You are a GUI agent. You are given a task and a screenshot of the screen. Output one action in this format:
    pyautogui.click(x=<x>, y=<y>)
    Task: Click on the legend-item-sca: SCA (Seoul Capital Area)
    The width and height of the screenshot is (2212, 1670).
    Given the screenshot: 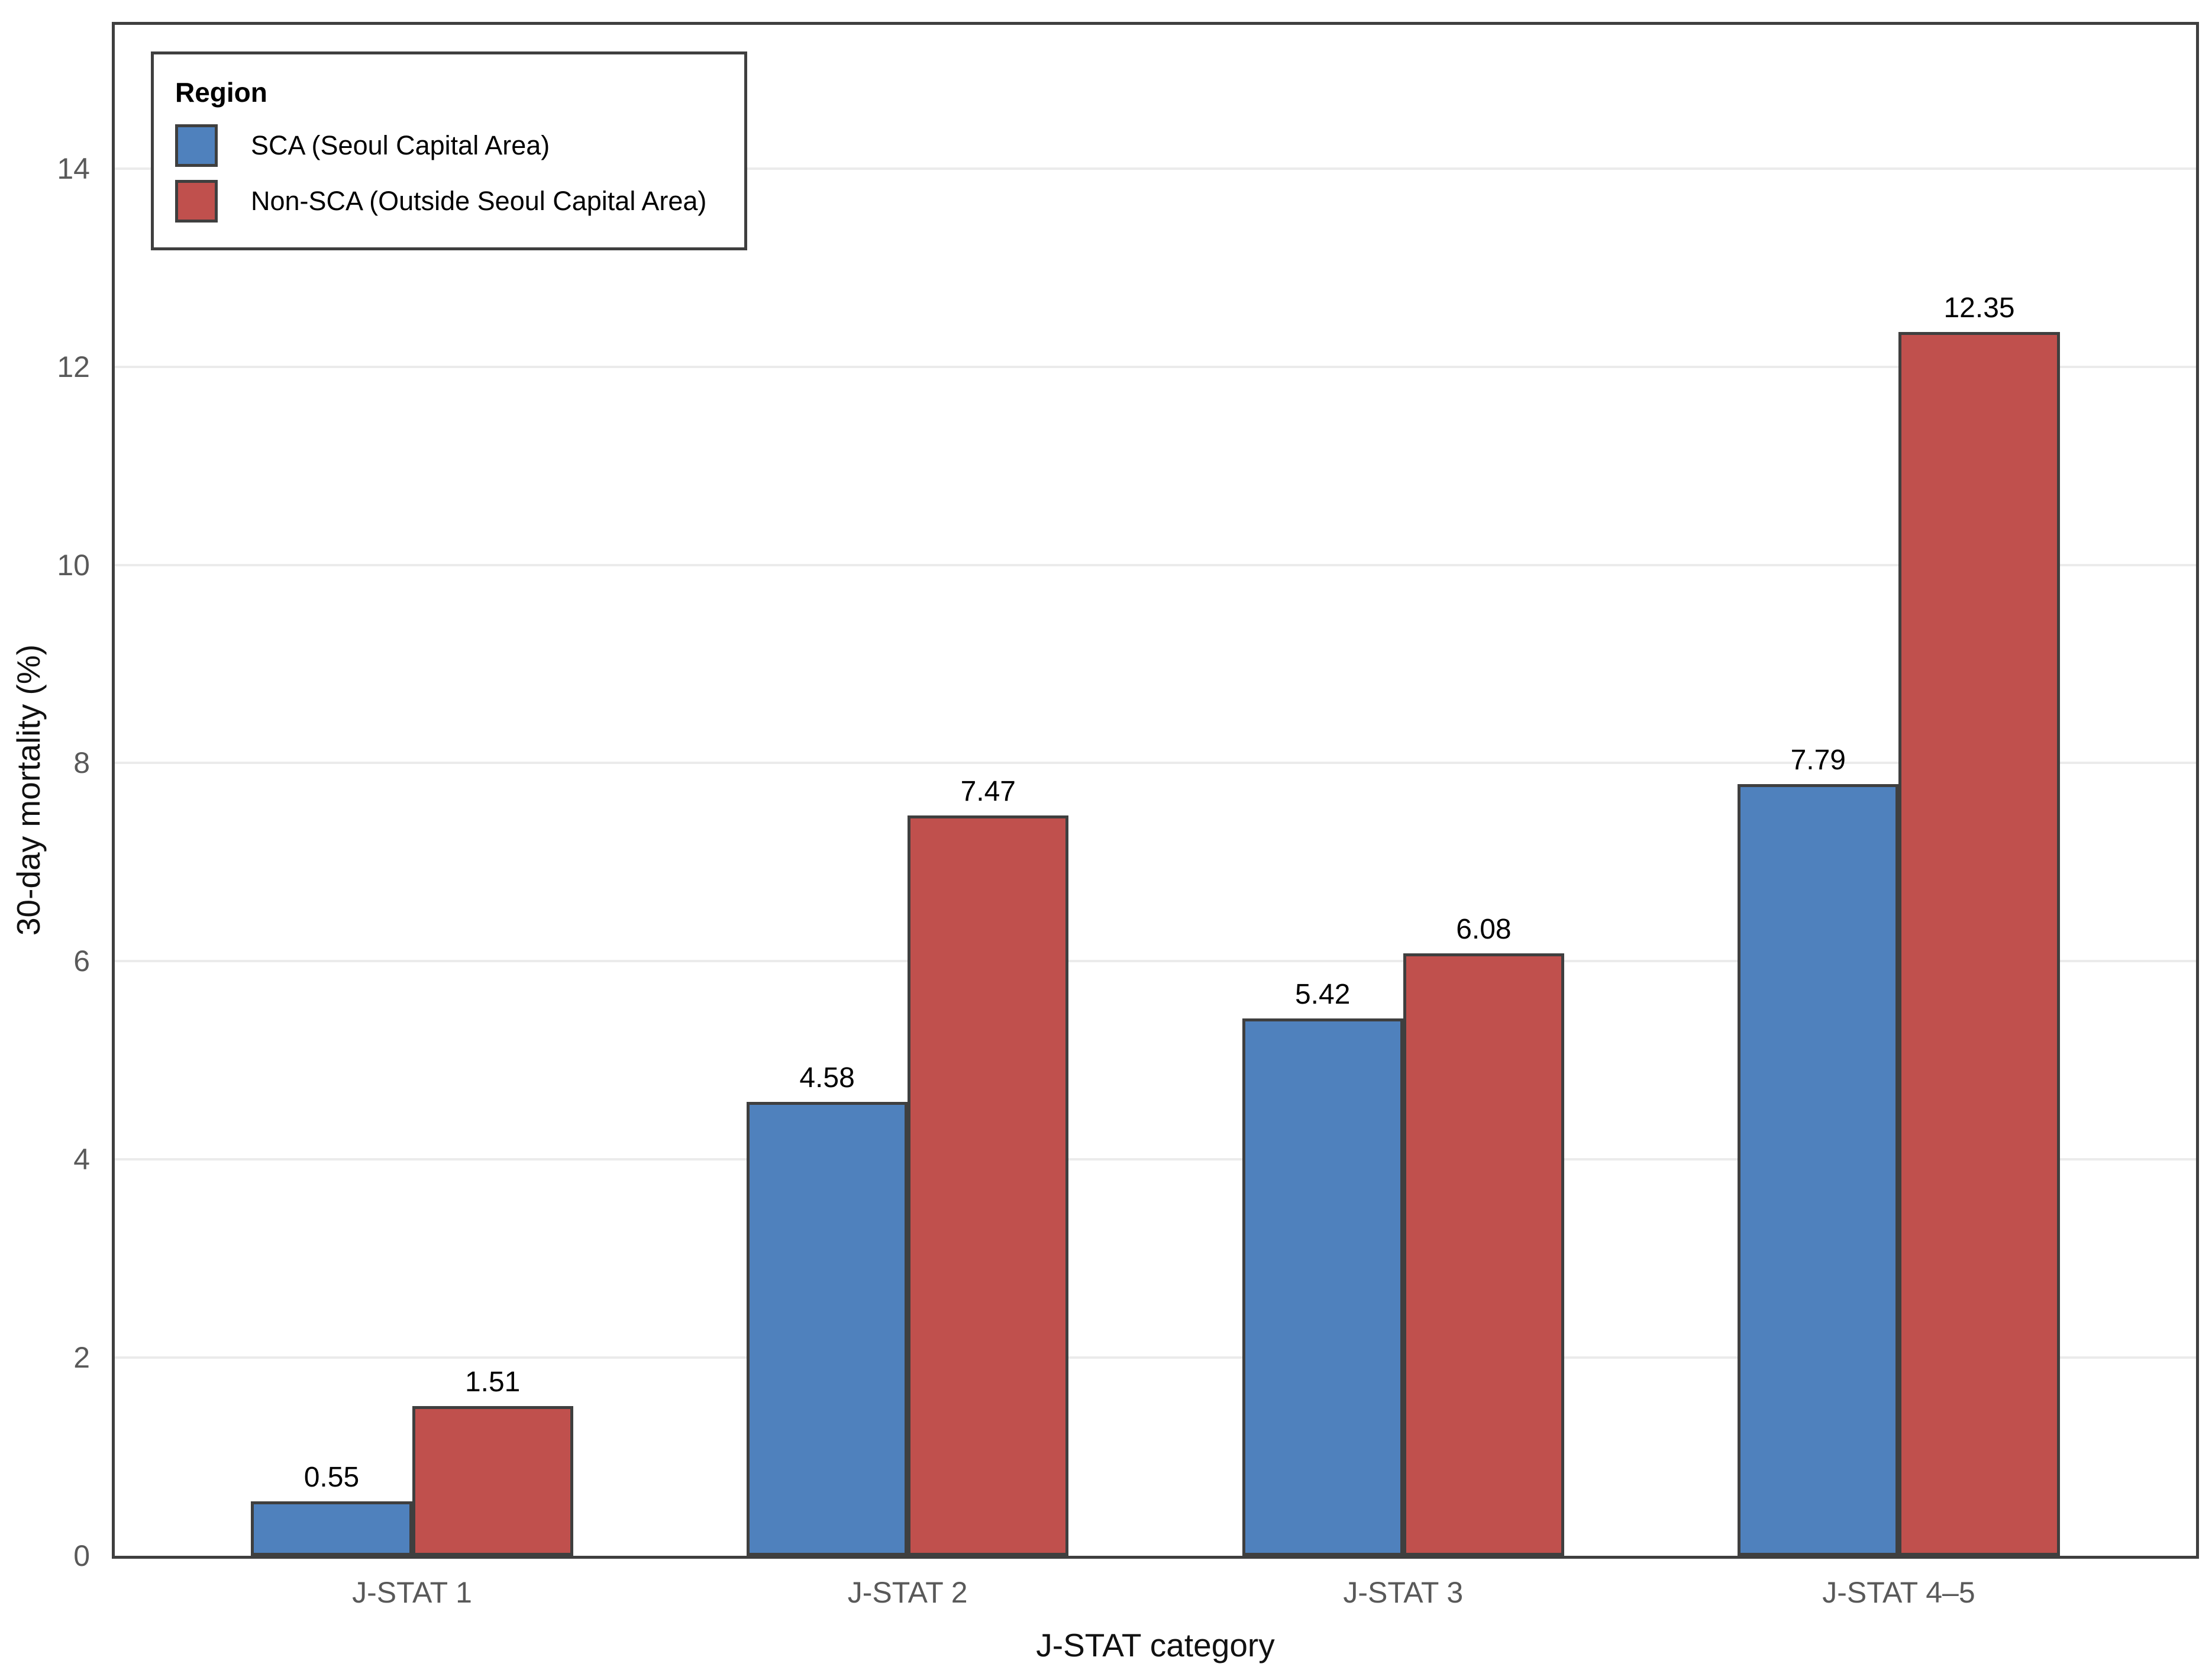 What is the action you would take?
    pyautogui.click(x=440, y=145)
    